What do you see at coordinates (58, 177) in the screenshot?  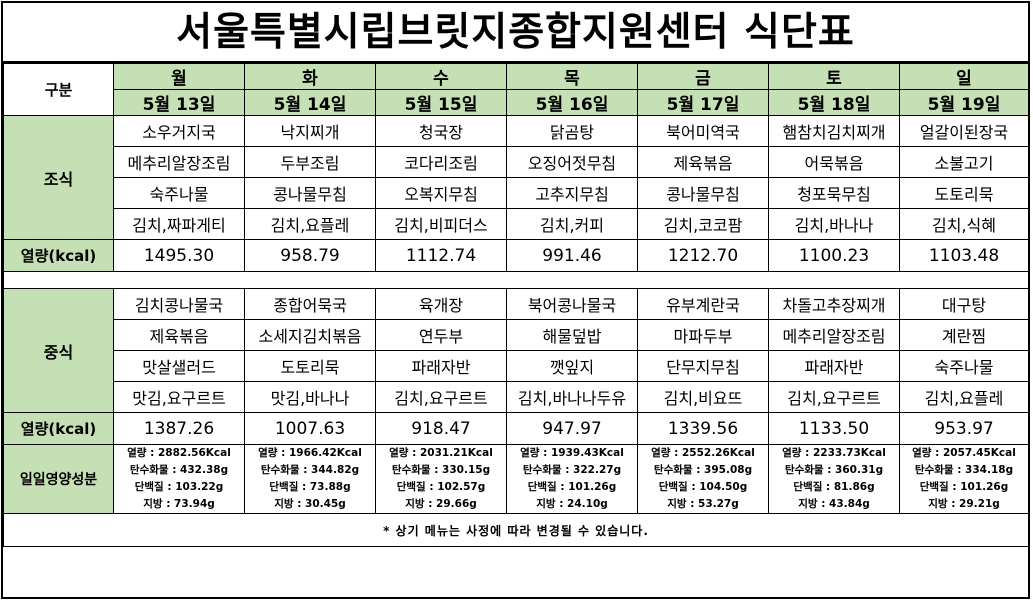 I see `breakfast-label: 조식` at bounding box center [58, 177].